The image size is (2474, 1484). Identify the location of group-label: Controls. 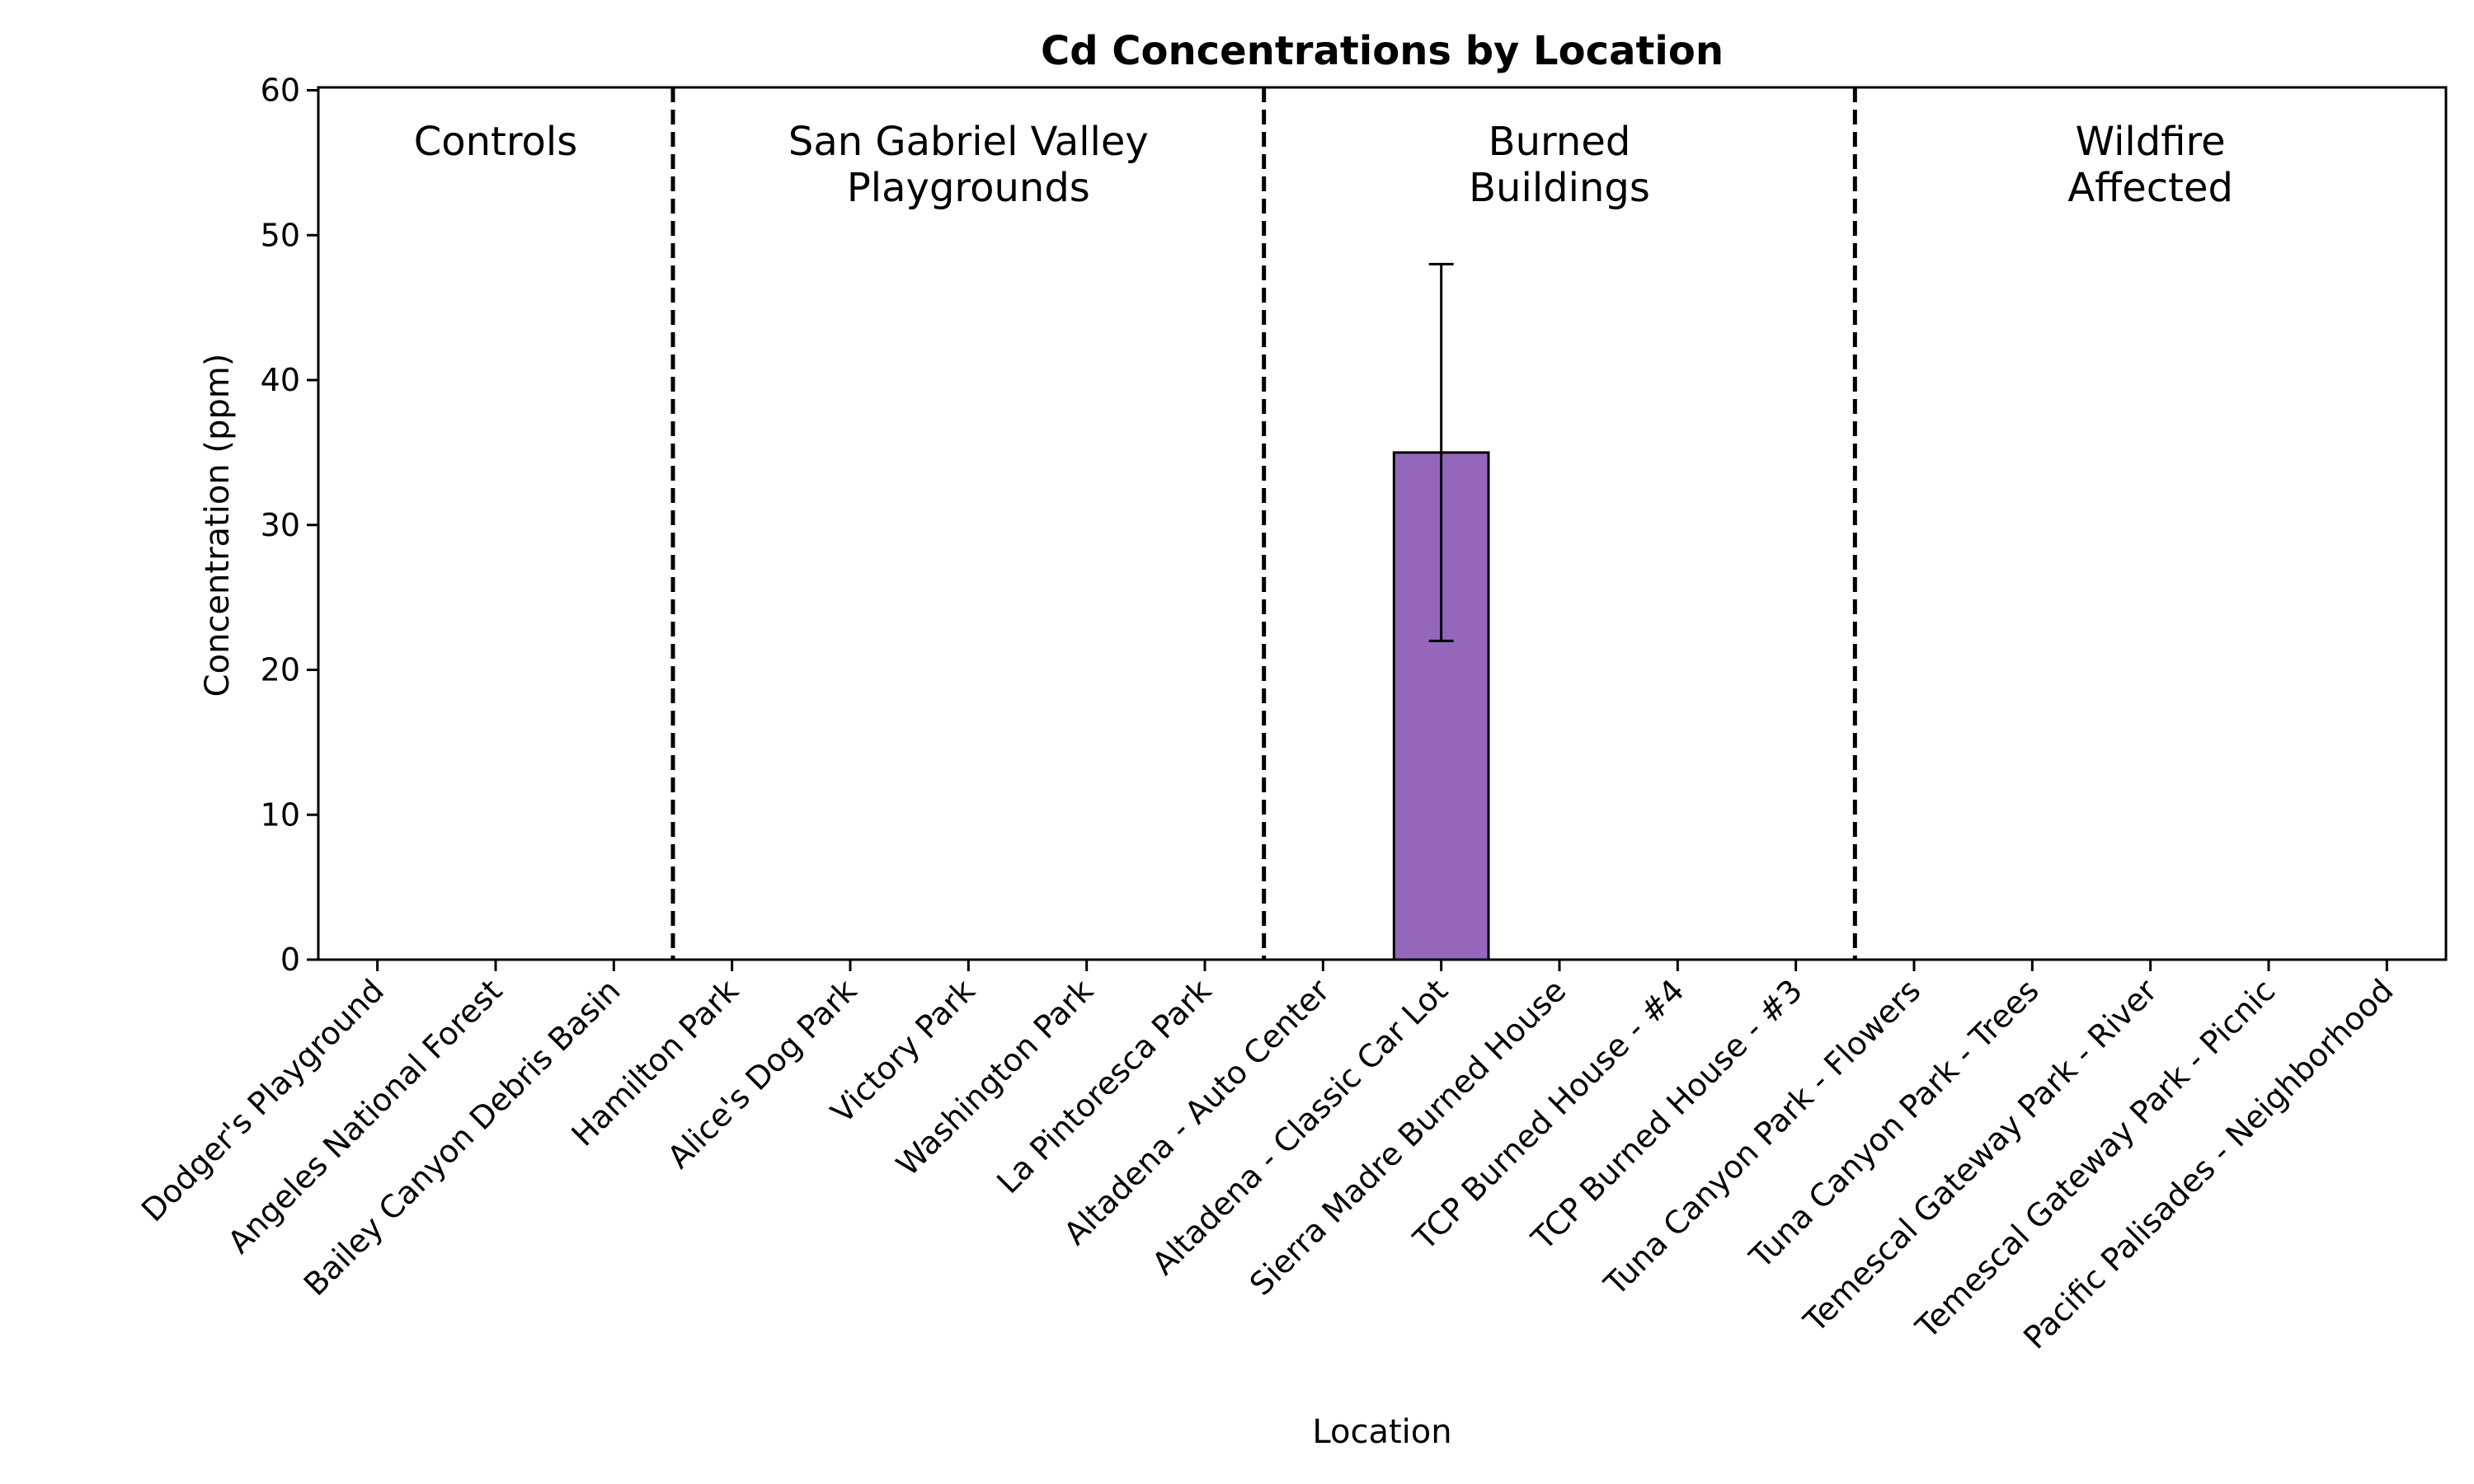
(496, 142).